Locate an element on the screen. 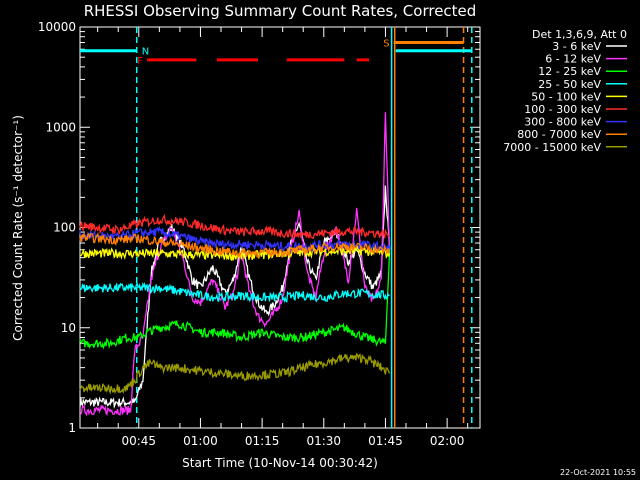  x-tick-label: 02:00 is located at coordinates (447, 441).